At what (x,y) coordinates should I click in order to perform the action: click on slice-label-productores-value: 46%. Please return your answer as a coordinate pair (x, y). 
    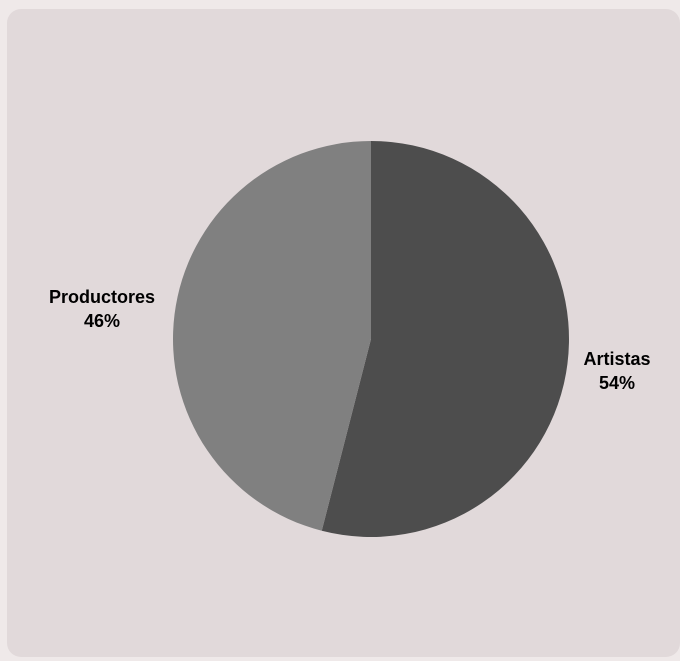
    Looking at the image, I should click on (102, 321).